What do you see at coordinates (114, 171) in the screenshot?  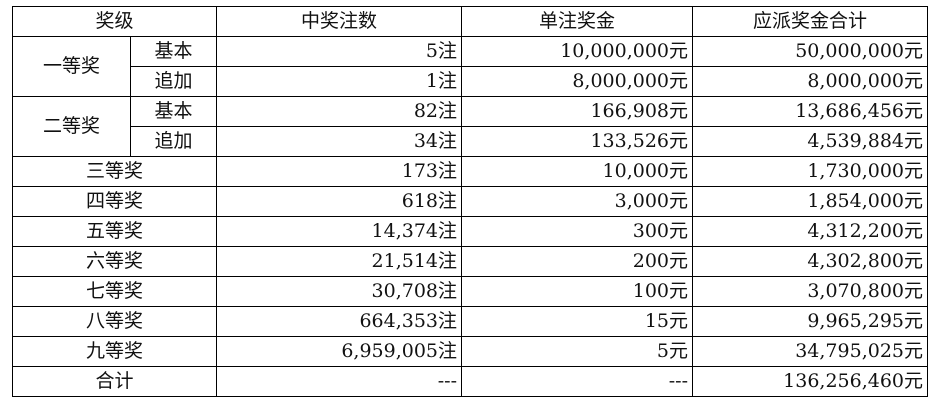 I see `level-cell: 三等奖` at bounding box center [114, 171].